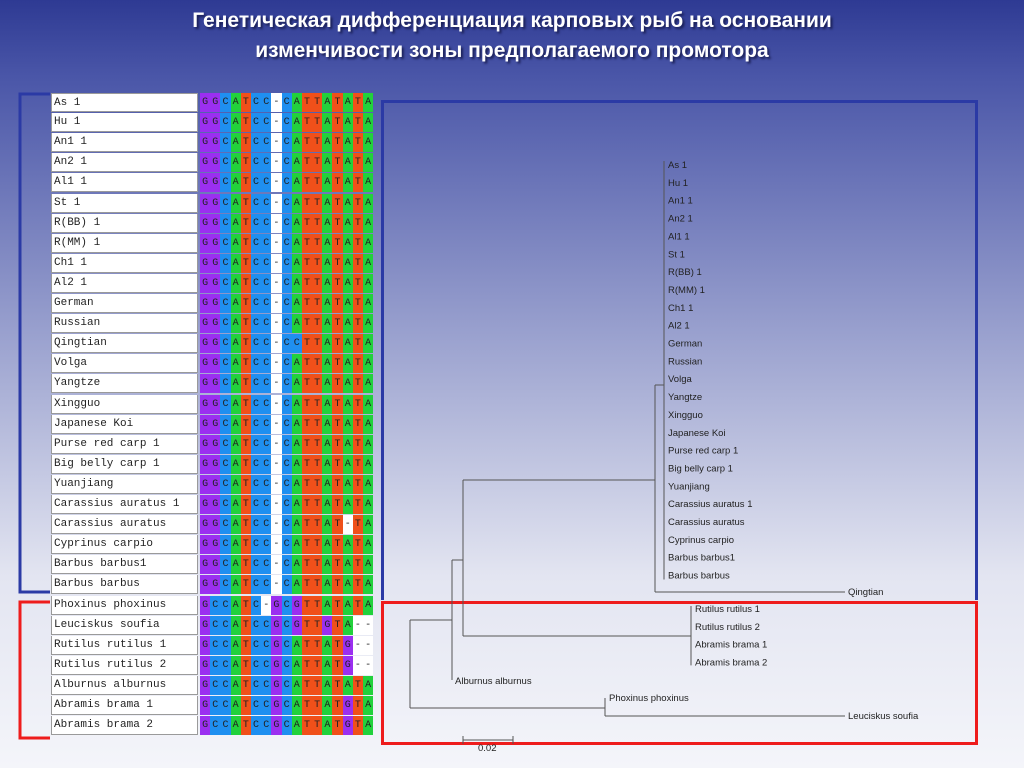 The image size is (1024, 768). Describe the element at coordinates (699, 576) in the screenshot. I see `tree-leaf-label: Barbus barbus` at that location.